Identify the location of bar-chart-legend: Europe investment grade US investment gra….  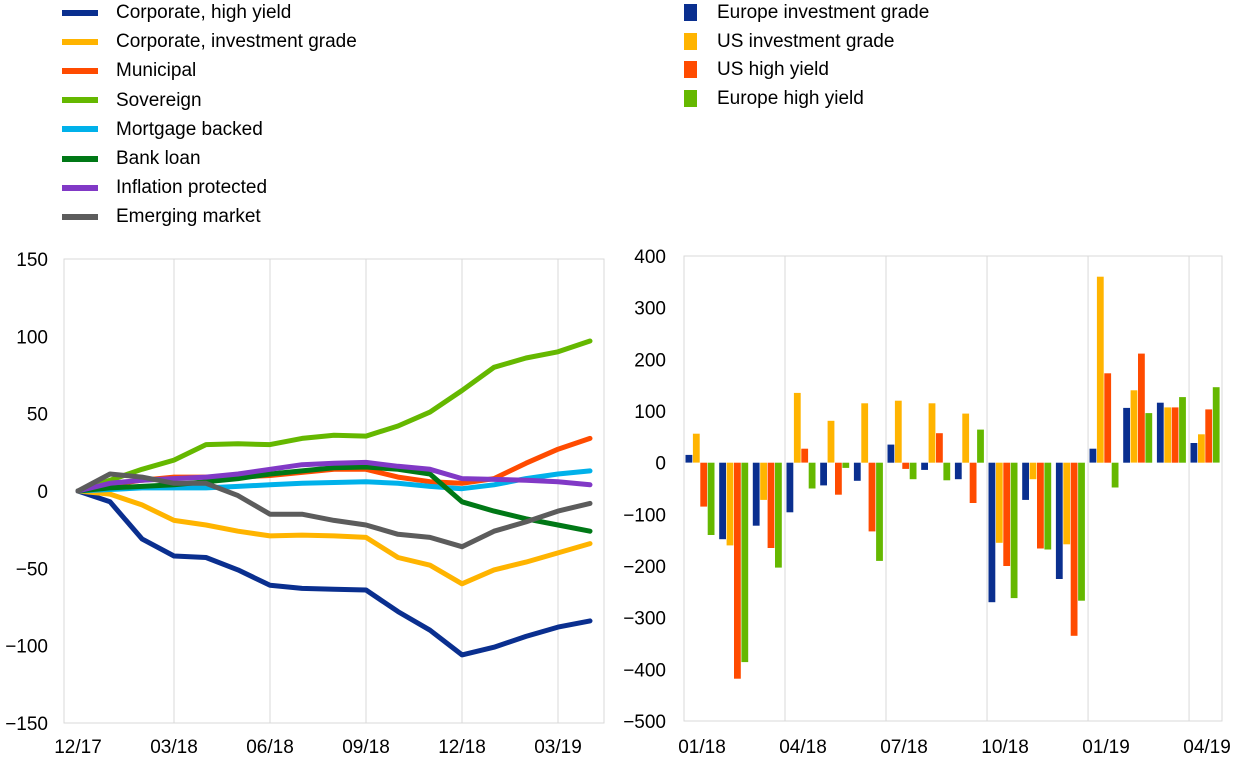
(806, 56).